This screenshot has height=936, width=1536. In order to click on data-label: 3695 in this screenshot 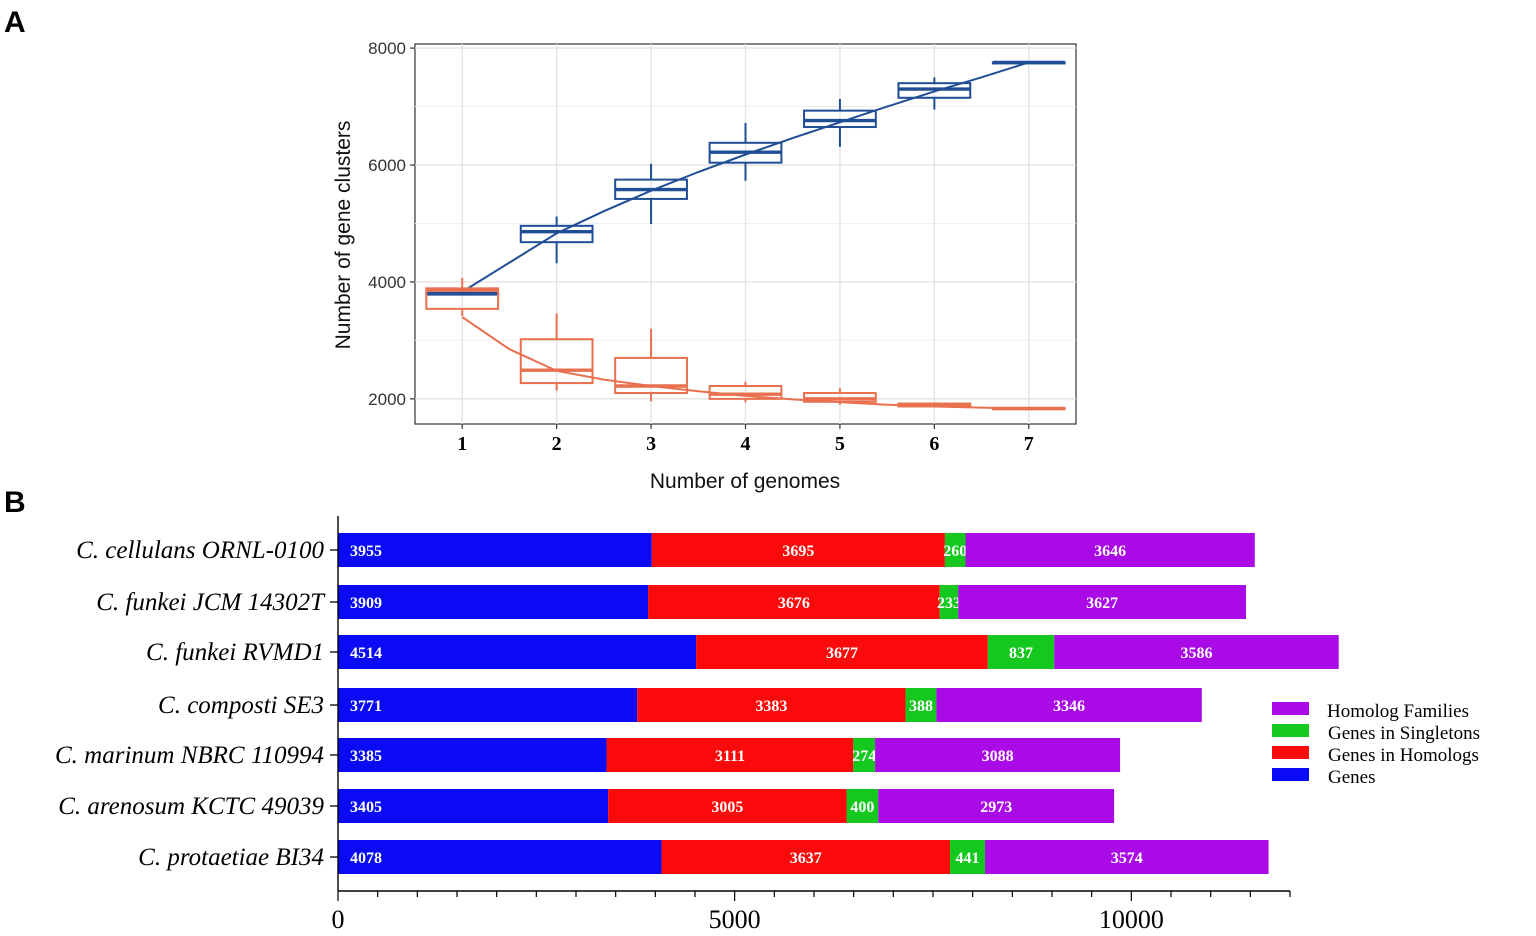, I will do `click(798, 551)`.